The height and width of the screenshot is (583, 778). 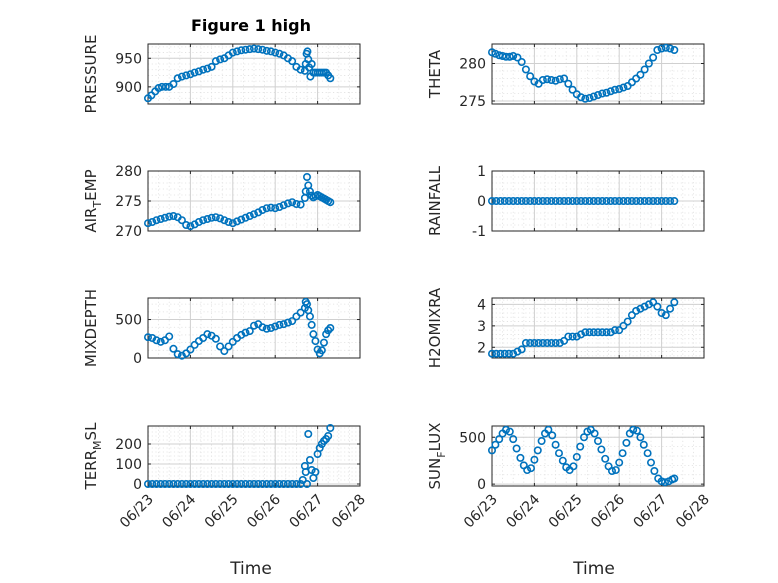 What do you see at coordinates (254, 74) in the screenshot?
I see `pressure-axes-box` at bounding box center [254, 74].